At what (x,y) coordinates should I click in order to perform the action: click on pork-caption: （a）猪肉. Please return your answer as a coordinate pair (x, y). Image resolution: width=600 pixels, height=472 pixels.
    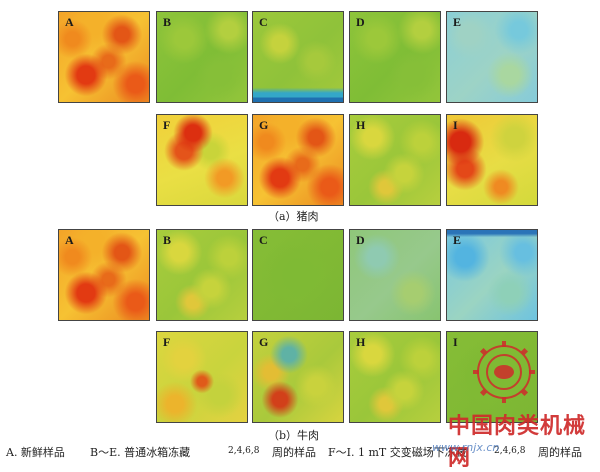
    Looking at the image, I should click on (293, 216).